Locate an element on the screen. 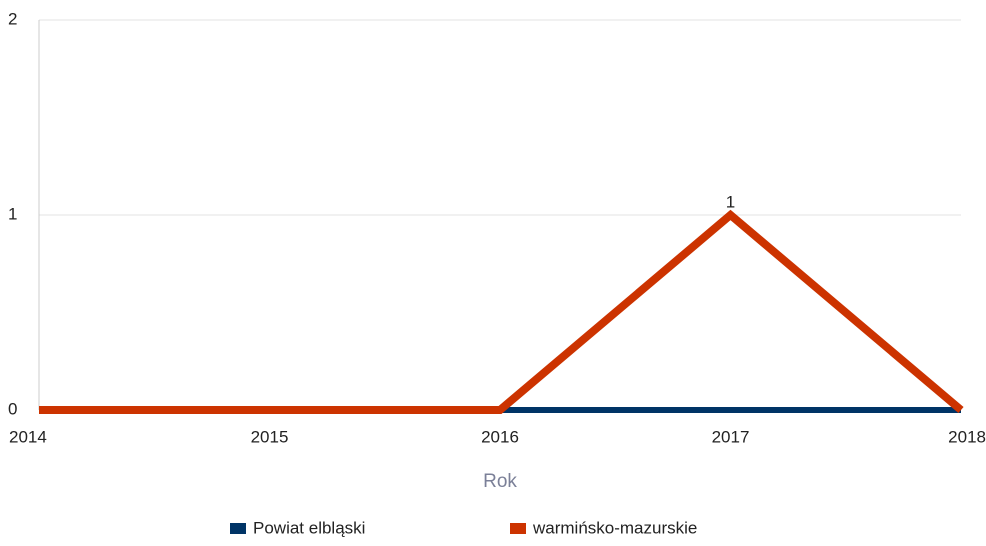 Image resolution: width=986 pixels, height=546 pixels. x-tick-label: 2014 is located at coordinates (28, 436).